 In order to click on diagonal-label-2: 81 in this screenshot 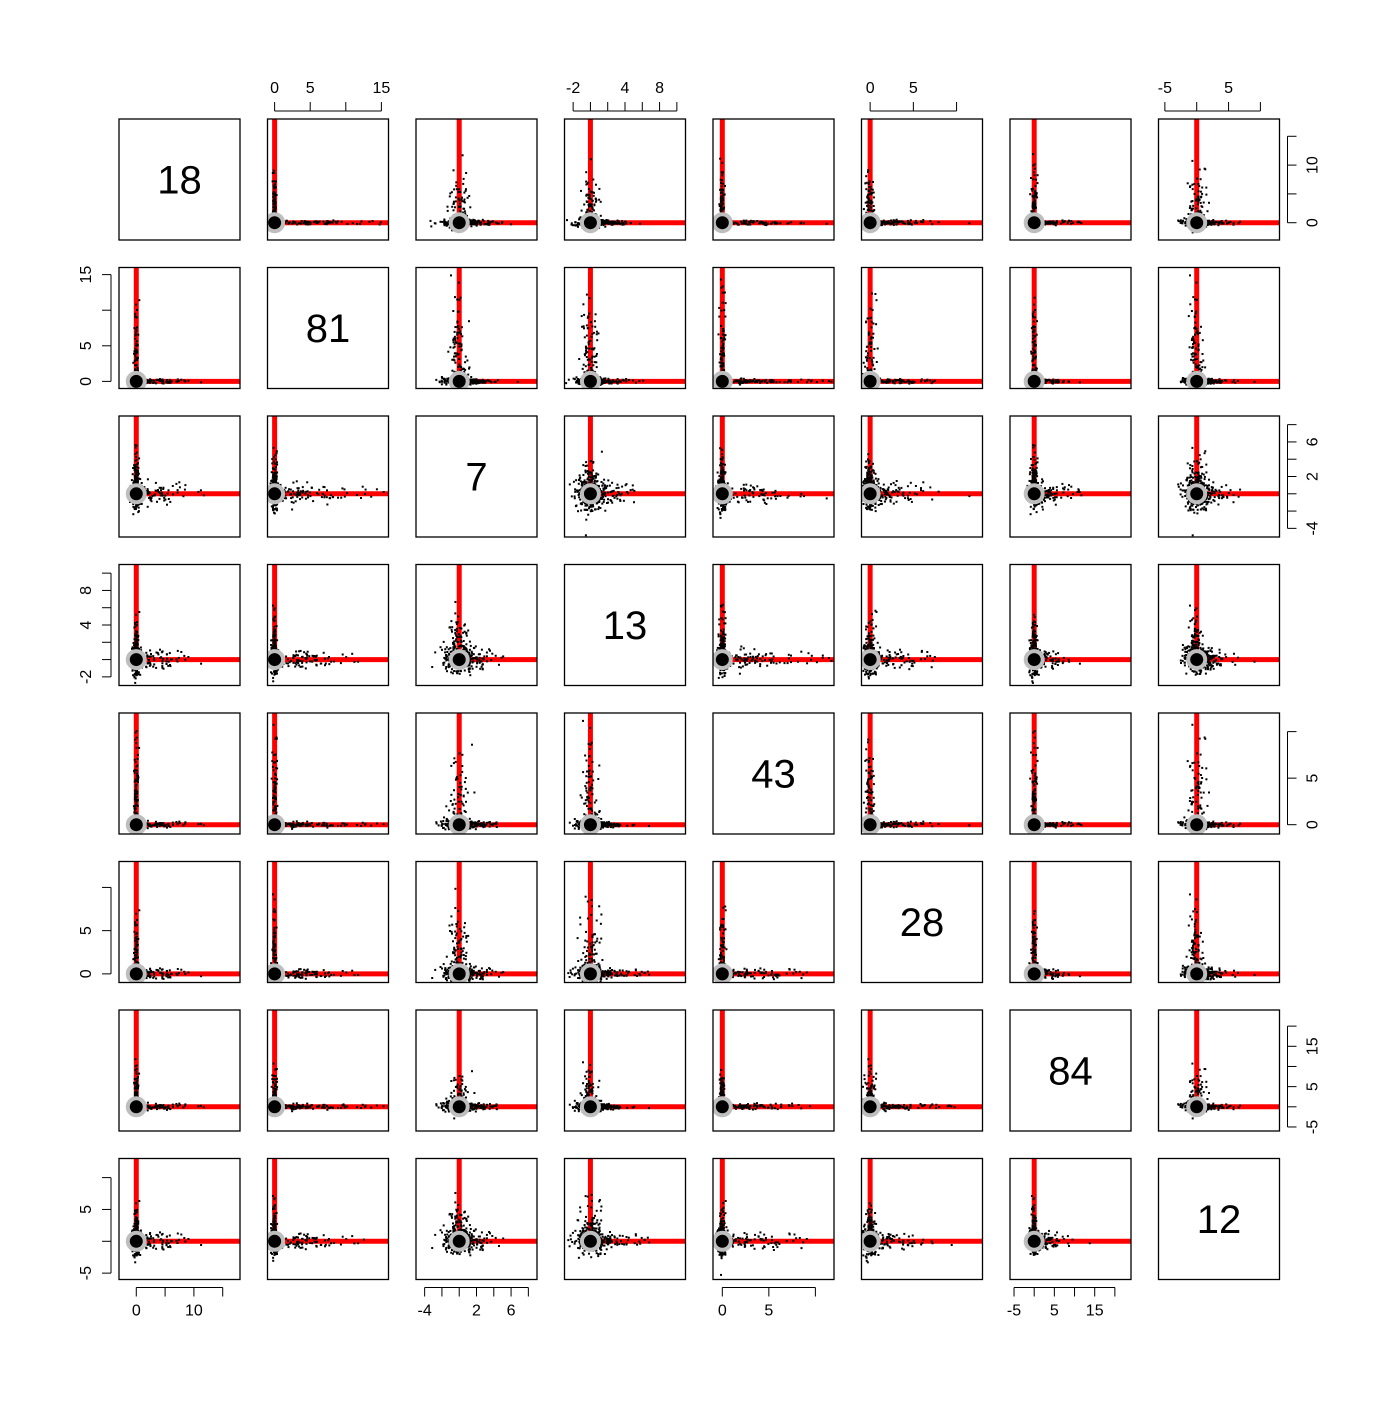, I will do `click(328, 329)`.